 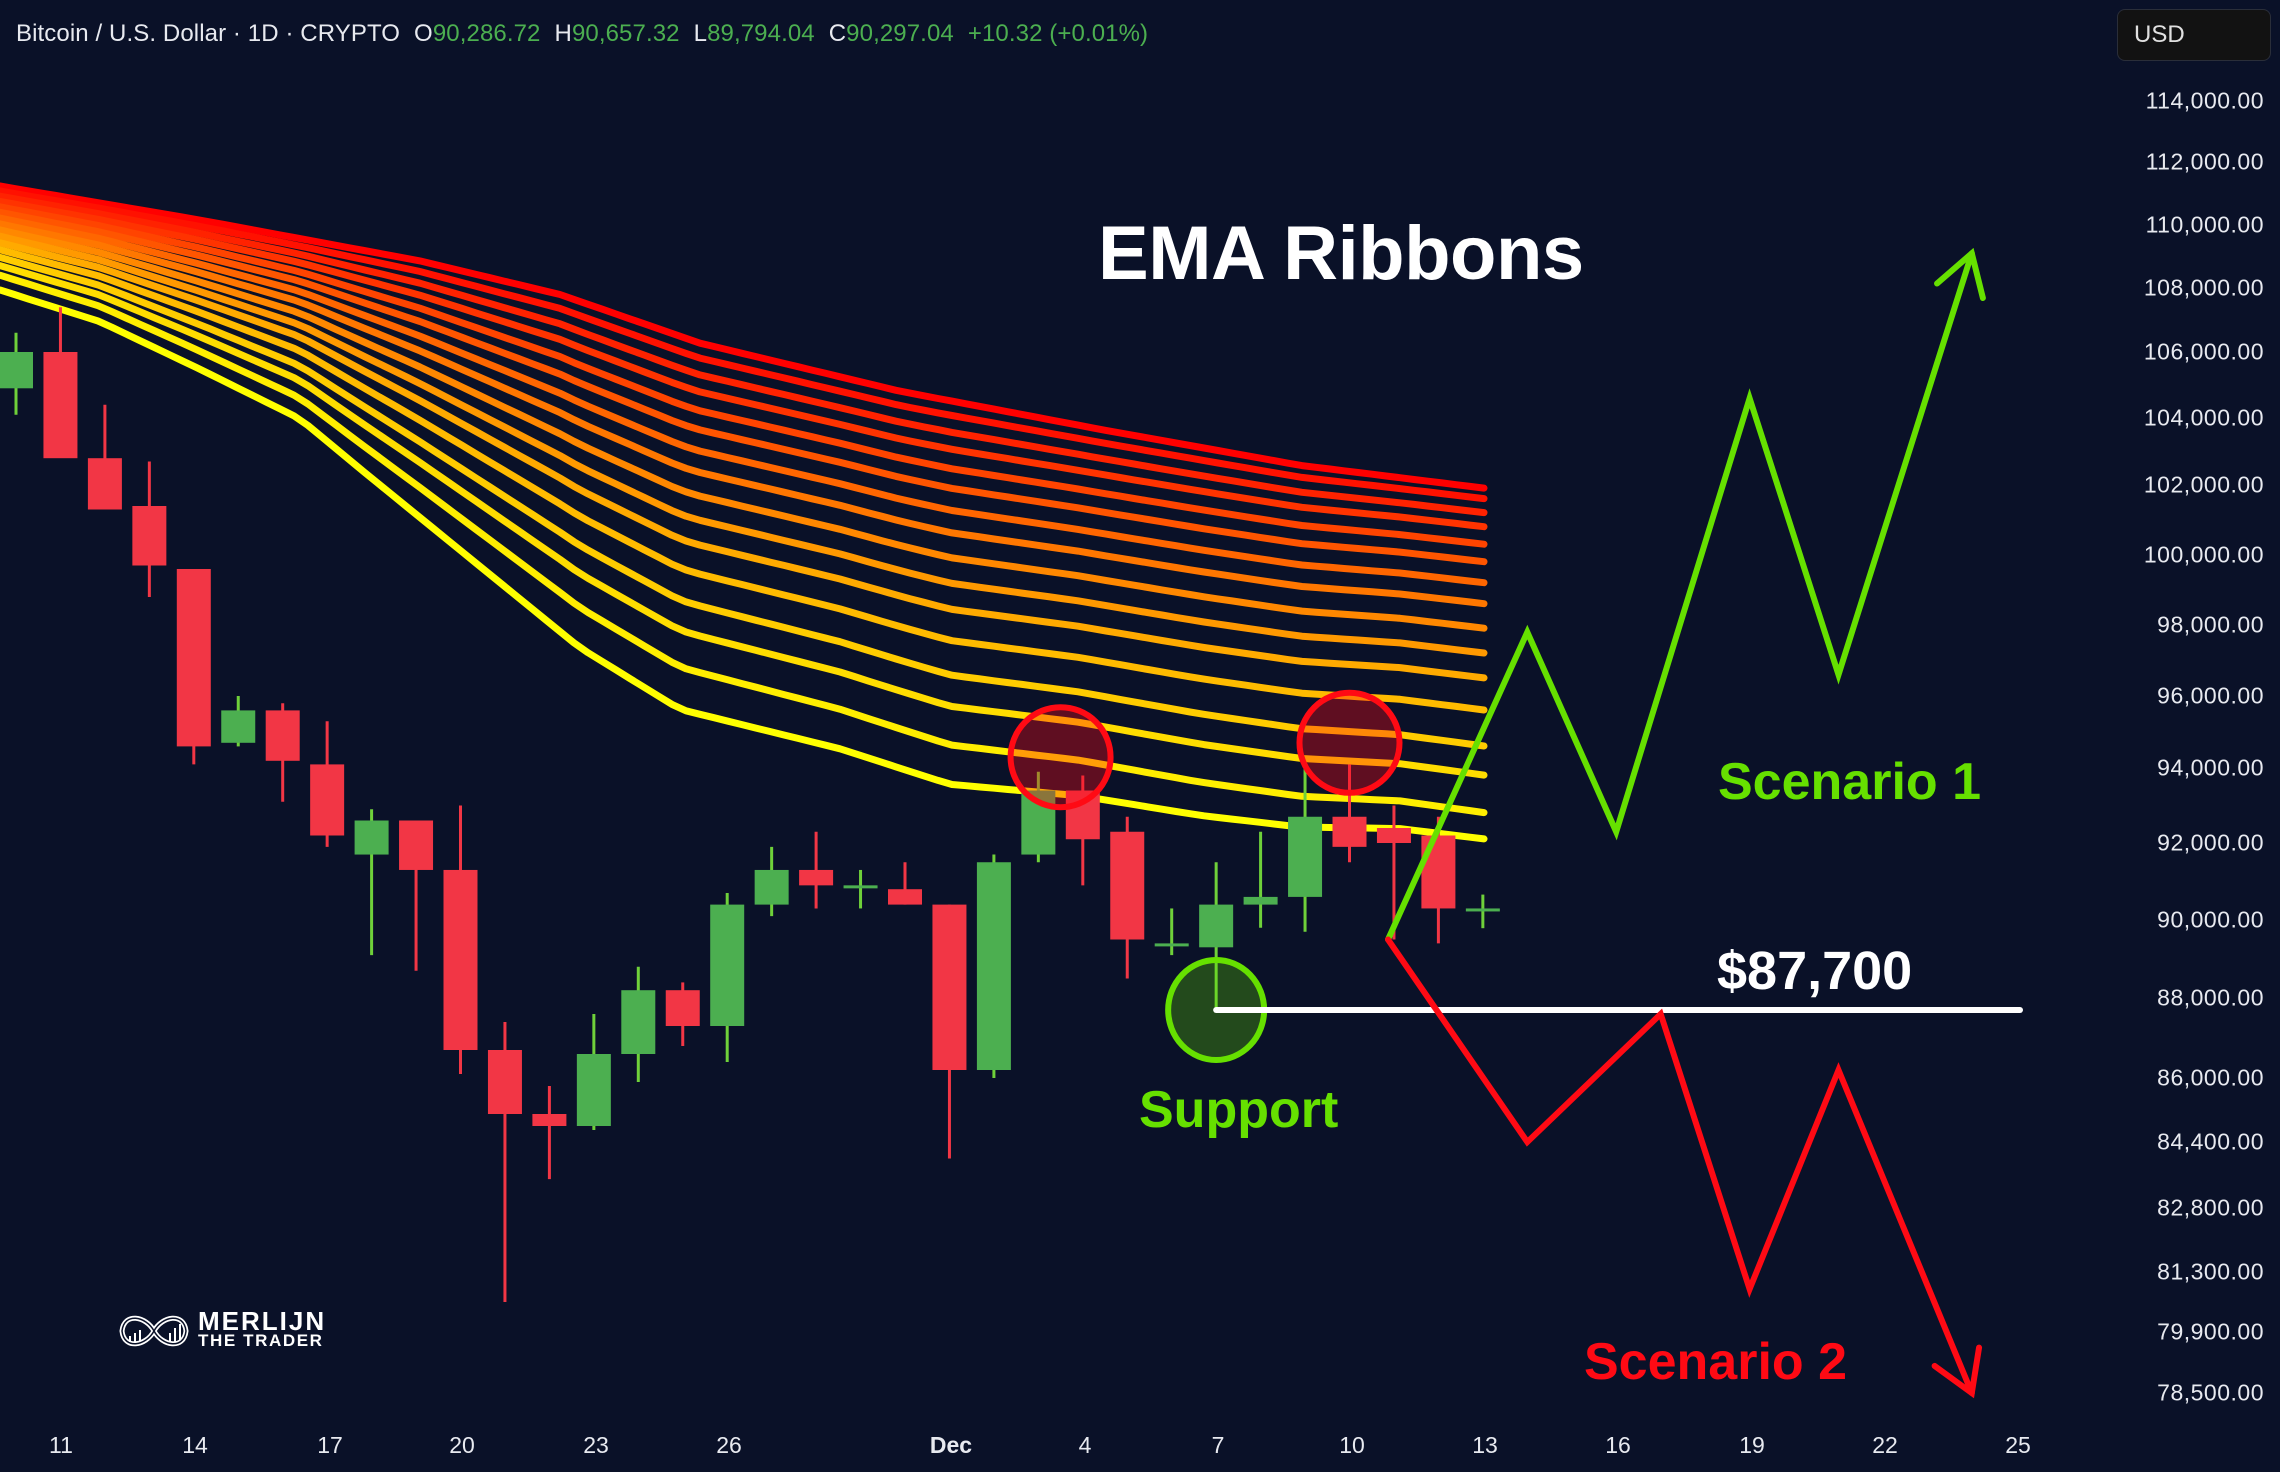 What do you see at coordinates (2210, 767) in the screenshot?
I see `price-tick: 94,000.00` at bounding box center [2210, 767].